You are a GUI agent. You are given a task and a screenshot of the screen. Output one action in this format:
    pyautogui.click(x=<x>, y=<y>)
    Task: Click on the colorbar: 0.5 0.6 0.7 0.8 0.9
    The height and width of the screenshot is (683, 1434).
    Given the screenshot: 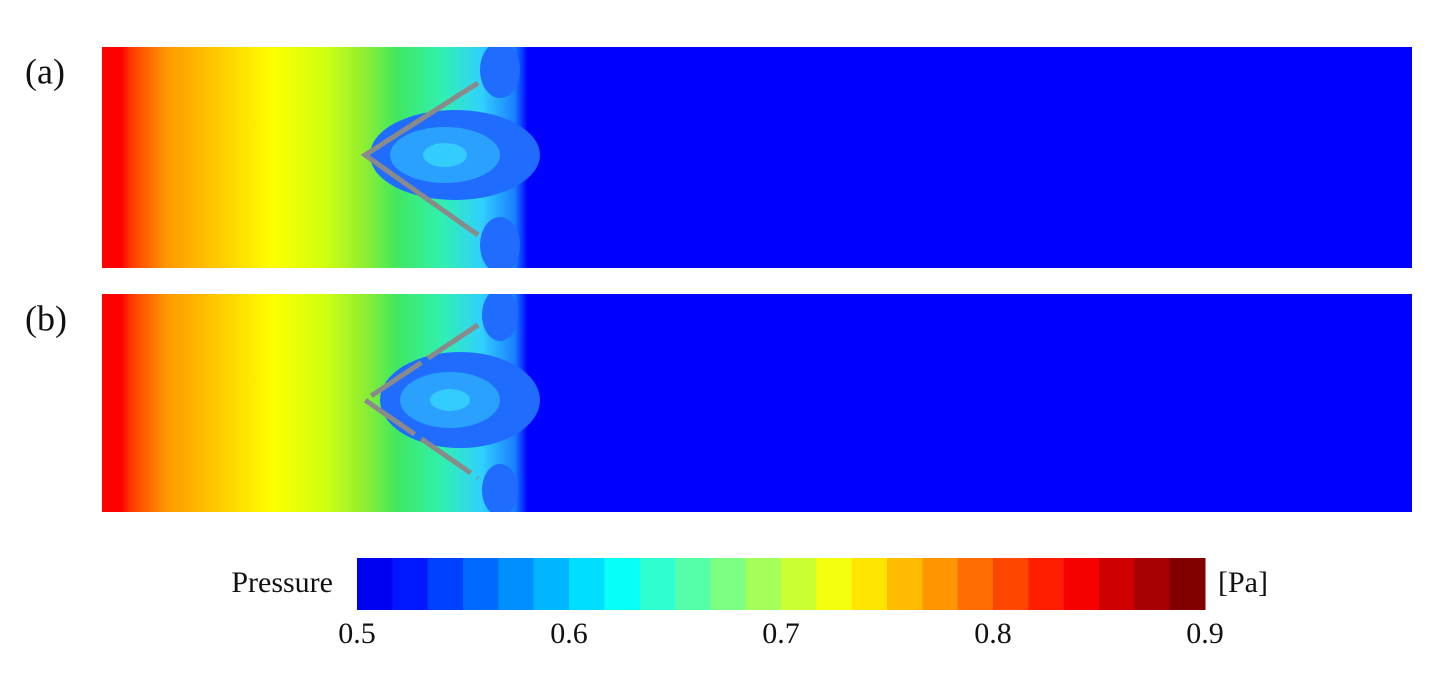 What is the action you would take?
    pyautogui.click(x=781, y=604)
    